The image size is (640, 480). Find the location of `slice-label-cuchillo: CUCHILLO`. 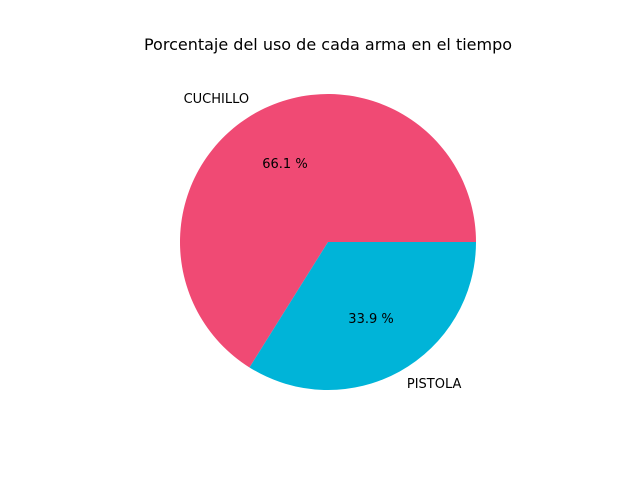

slice-label-cuchillo: CUCHILLO is located at coordinates (217, 99).